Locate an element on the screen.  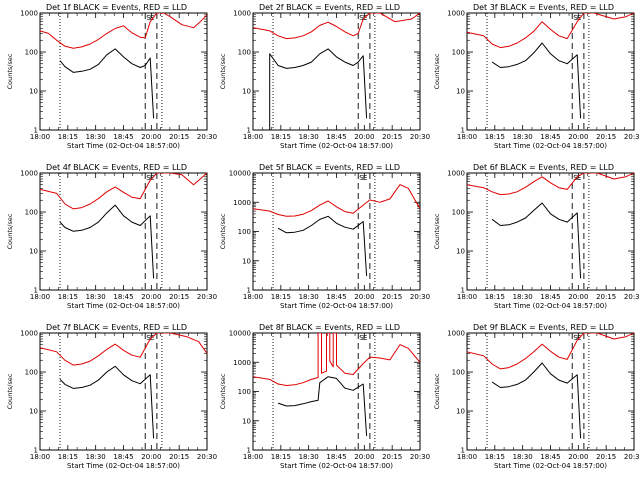
panel-title: Det 9f BLACK = Events, RED = LLD is located at coordinates (543, 327).